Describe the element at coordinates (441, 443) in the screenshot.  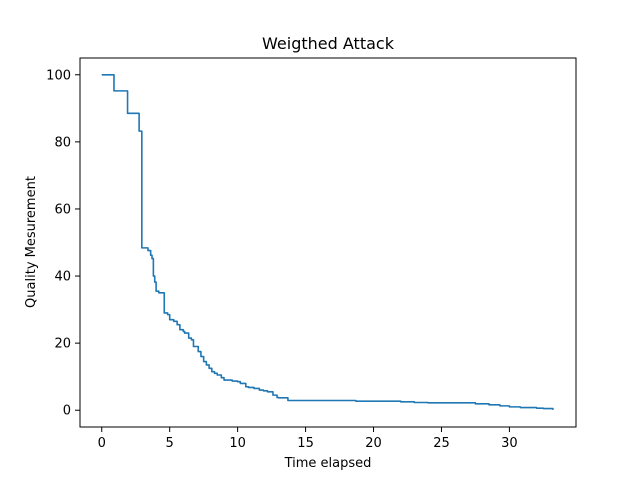
I see `x-tick-label: 25` at that location.